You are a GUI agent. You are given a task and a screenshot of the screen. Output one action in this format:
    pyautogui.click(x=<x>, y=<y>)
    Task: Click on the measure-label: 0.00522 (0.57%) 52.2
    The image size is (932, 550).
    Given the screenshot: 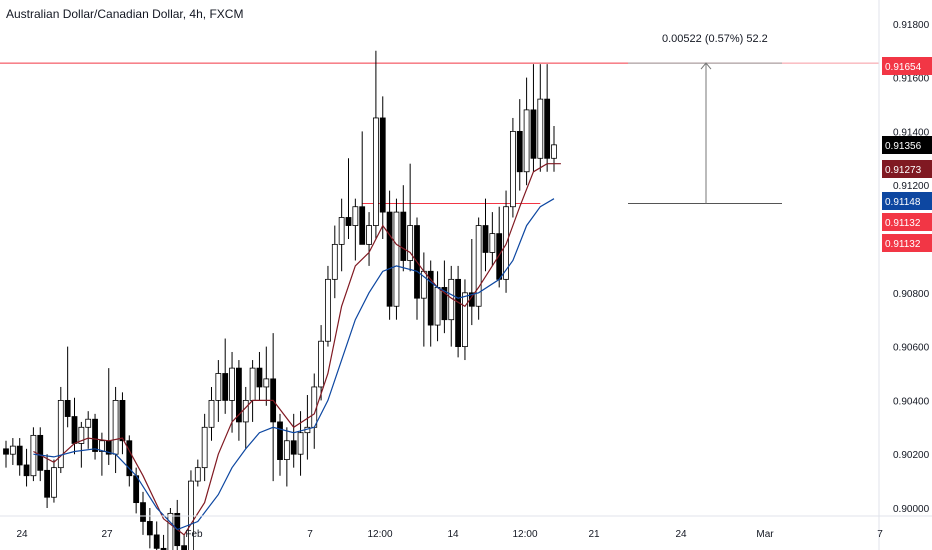 What is the action you would take?
    pyautogui.click(x=715, y=39)
    